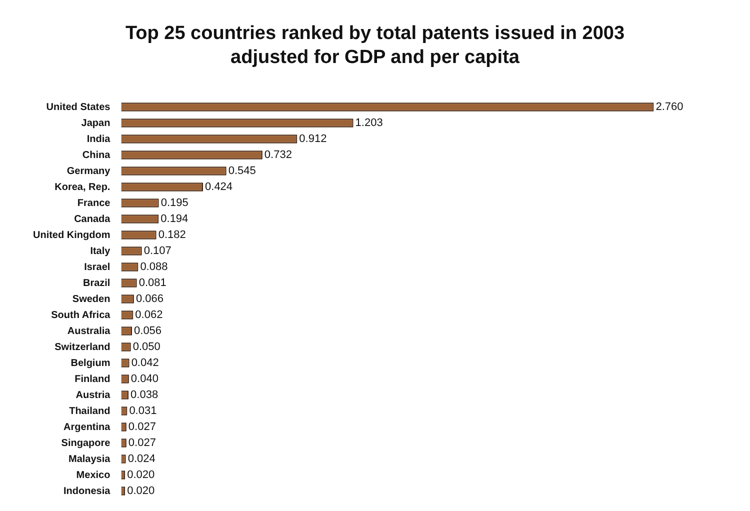 The width and height of the screenshot is (750, 511). What do you see at coordinates (242, 171) in the screenshot?
I see `data-label: 0.545` at bounding box center [242, 171].